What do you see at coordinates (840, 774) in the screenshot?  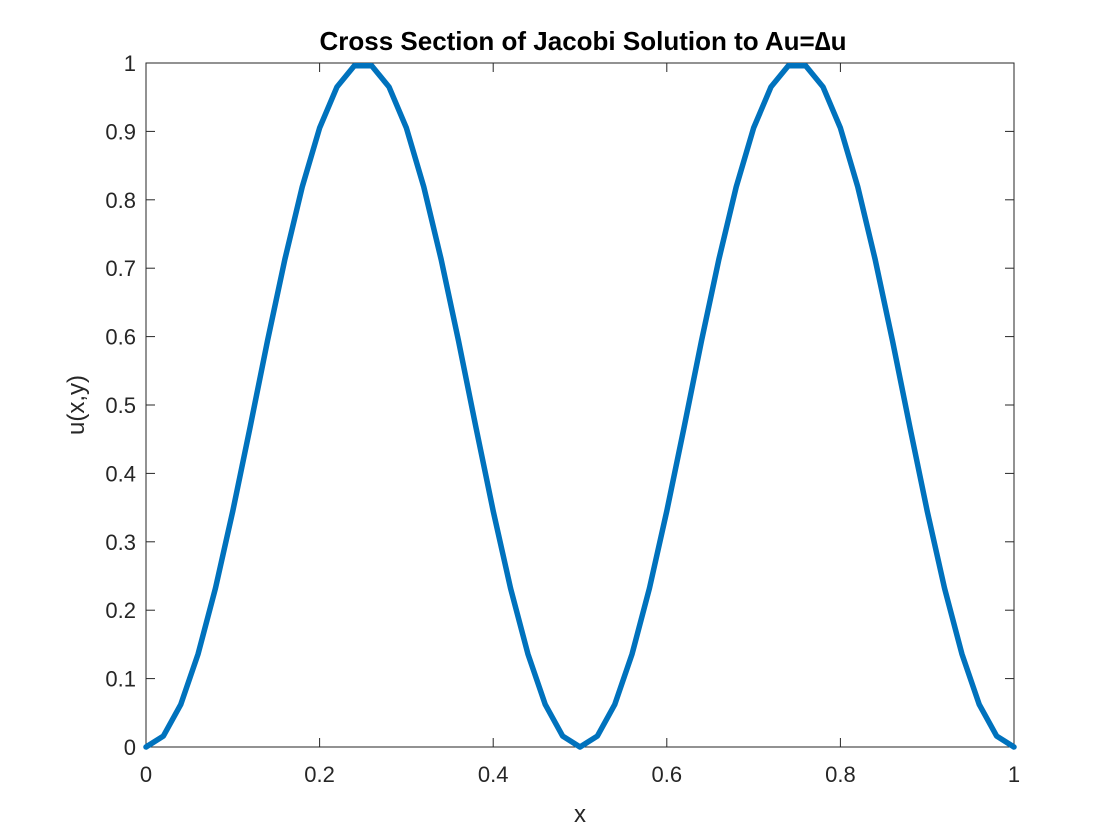 I see `x-tick-label: 0.8` at bounding box center [840, 774].